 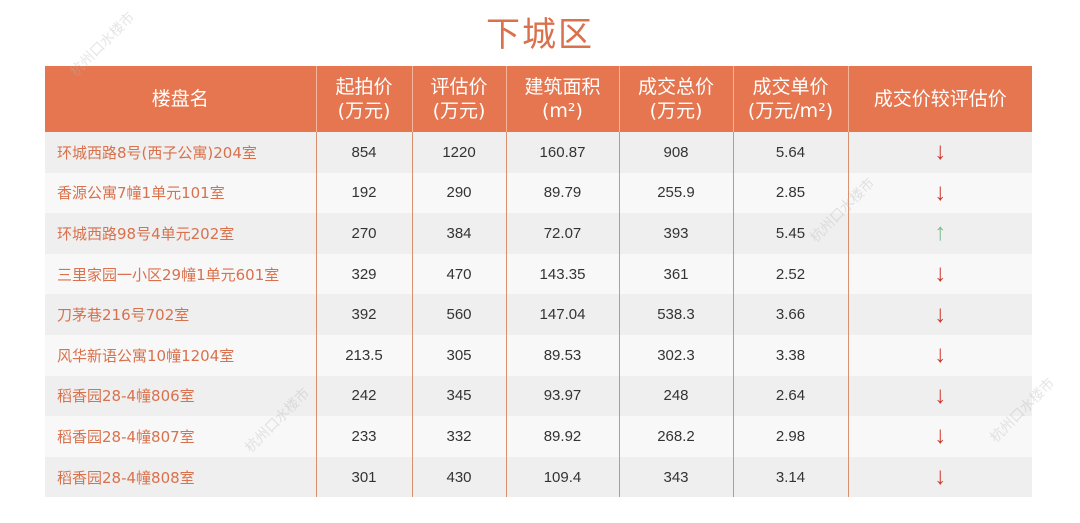 I want to click on table-row: 刀茅巷216号702室 392 560 147.04 538.3 3.66 ↓, so click(x=538, y=314).